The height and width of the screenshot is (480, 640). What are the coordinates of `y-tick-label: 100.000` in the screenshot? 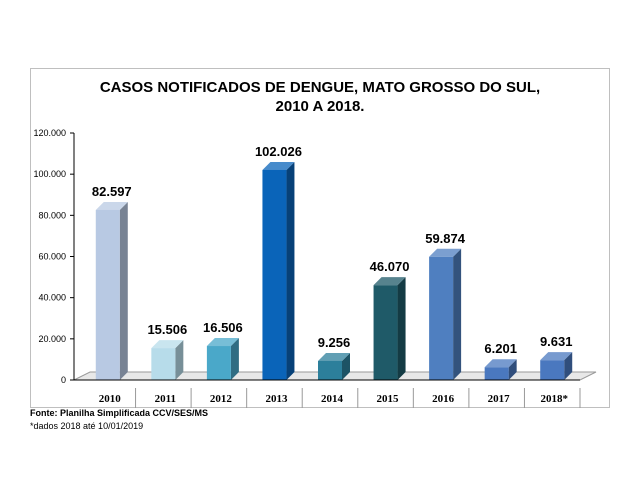 It's located at (49, 174).